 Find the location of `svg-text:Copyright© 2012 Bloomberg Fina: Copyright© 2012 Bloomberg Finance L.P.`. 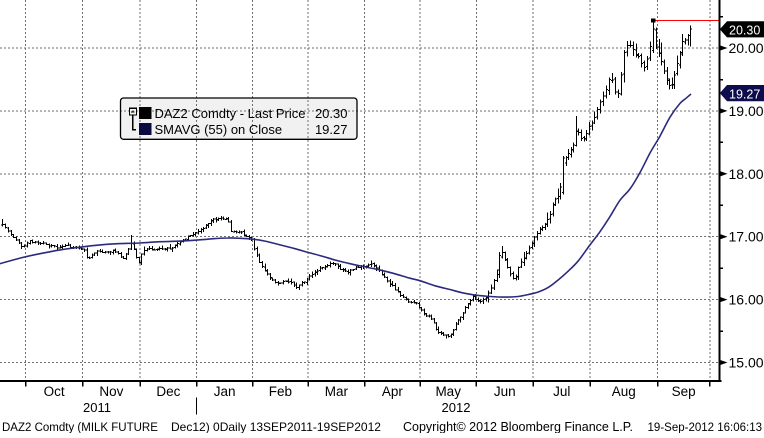

svg-text:Copyright© 2012 Bloomberg Fina: Copyright© 2012 Bloomberg Finance L.P. is located at coordinates (518, 426).